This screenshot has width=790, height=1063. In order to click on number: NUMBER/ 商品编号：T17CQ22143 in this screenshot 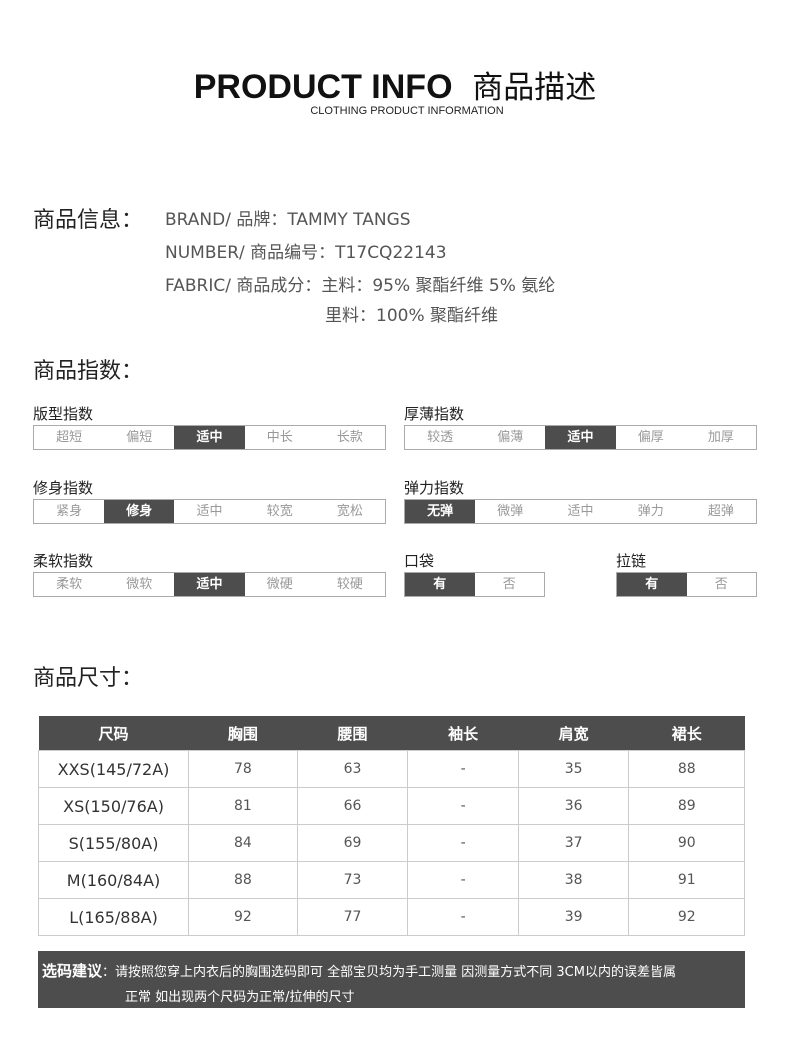, I will do `click(306, 253)`.